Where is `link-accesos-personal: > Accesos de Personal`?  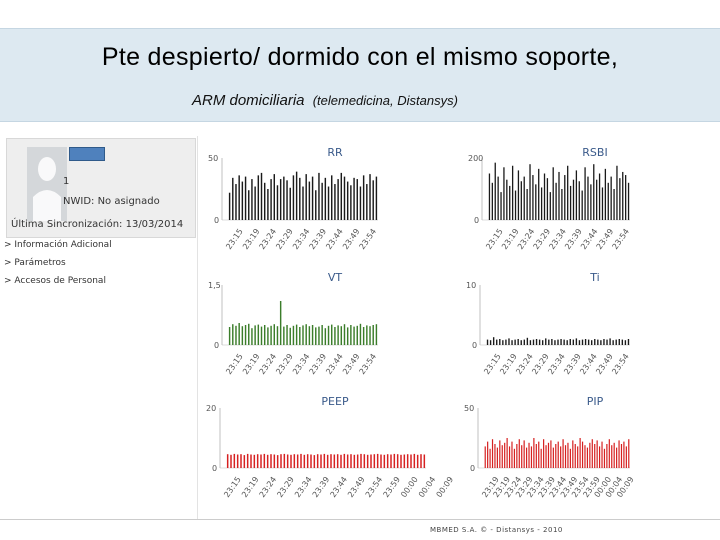 link-accesos-personal: > Accesos de Personal is located at coordinates (55, 281).